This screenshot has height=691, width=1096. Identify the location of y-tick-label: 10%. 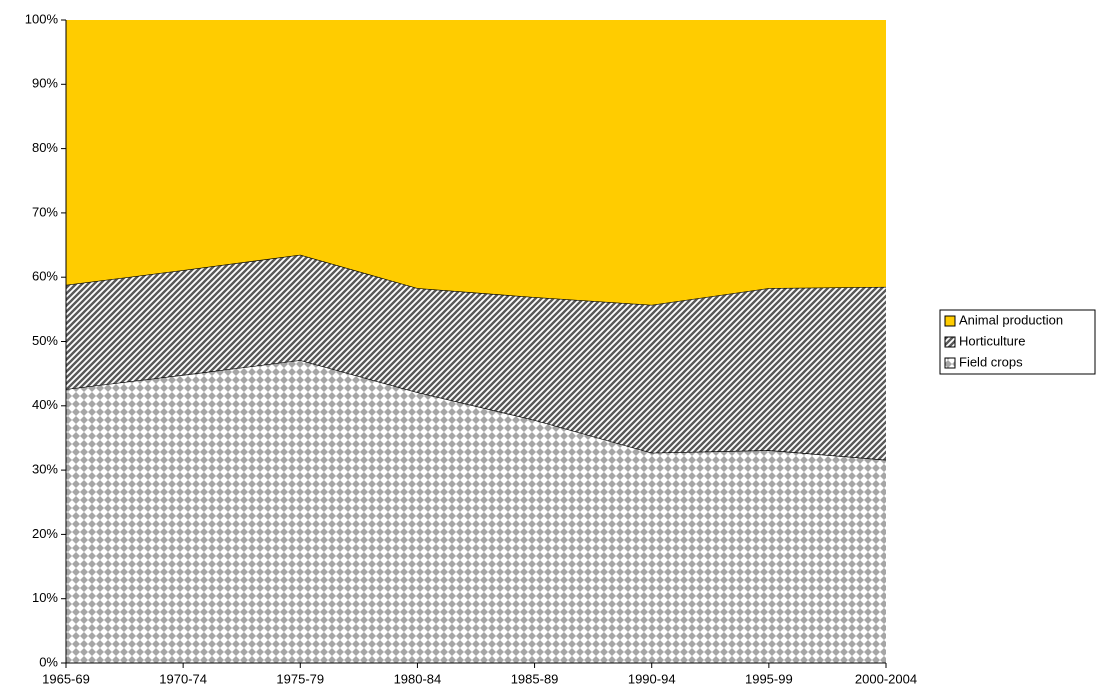
(45, 597).